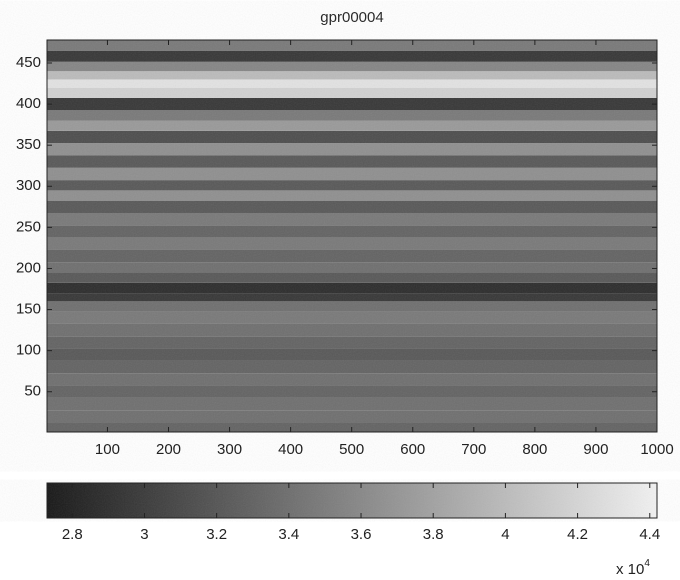  What do you see at coordinates (107, 449) in the screenshot?
I see `x-tick-label: 100` at bounding box center [107, 449].